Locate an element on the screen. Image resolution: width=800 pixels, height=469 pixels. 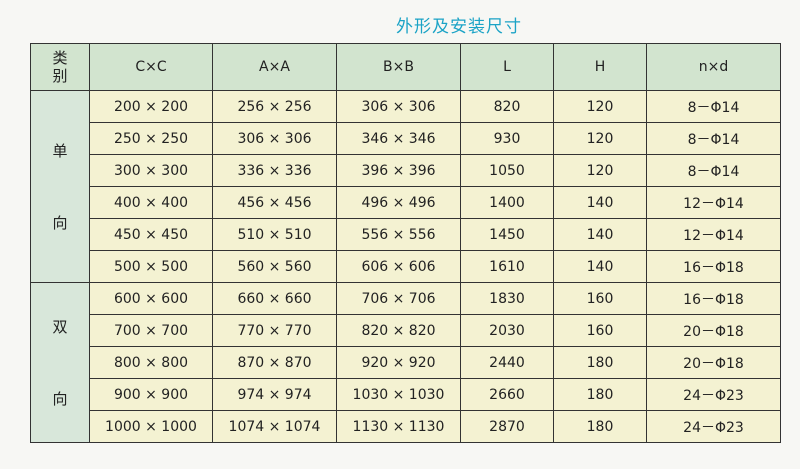
table-cell: 300 × 300 is located at coordinates (151, 170).